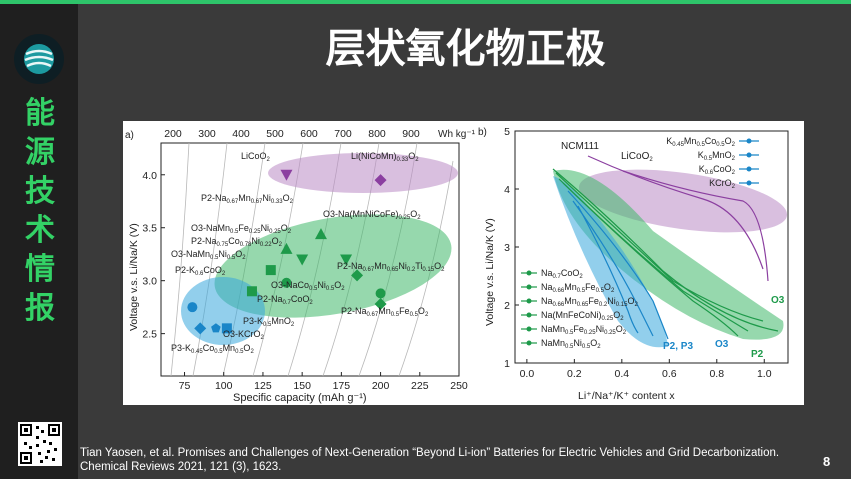 Image resolution: width=851 pixels, height=479 pixels. I want to click on chart-a-ytick-label: 4.0, so click(149, 176).